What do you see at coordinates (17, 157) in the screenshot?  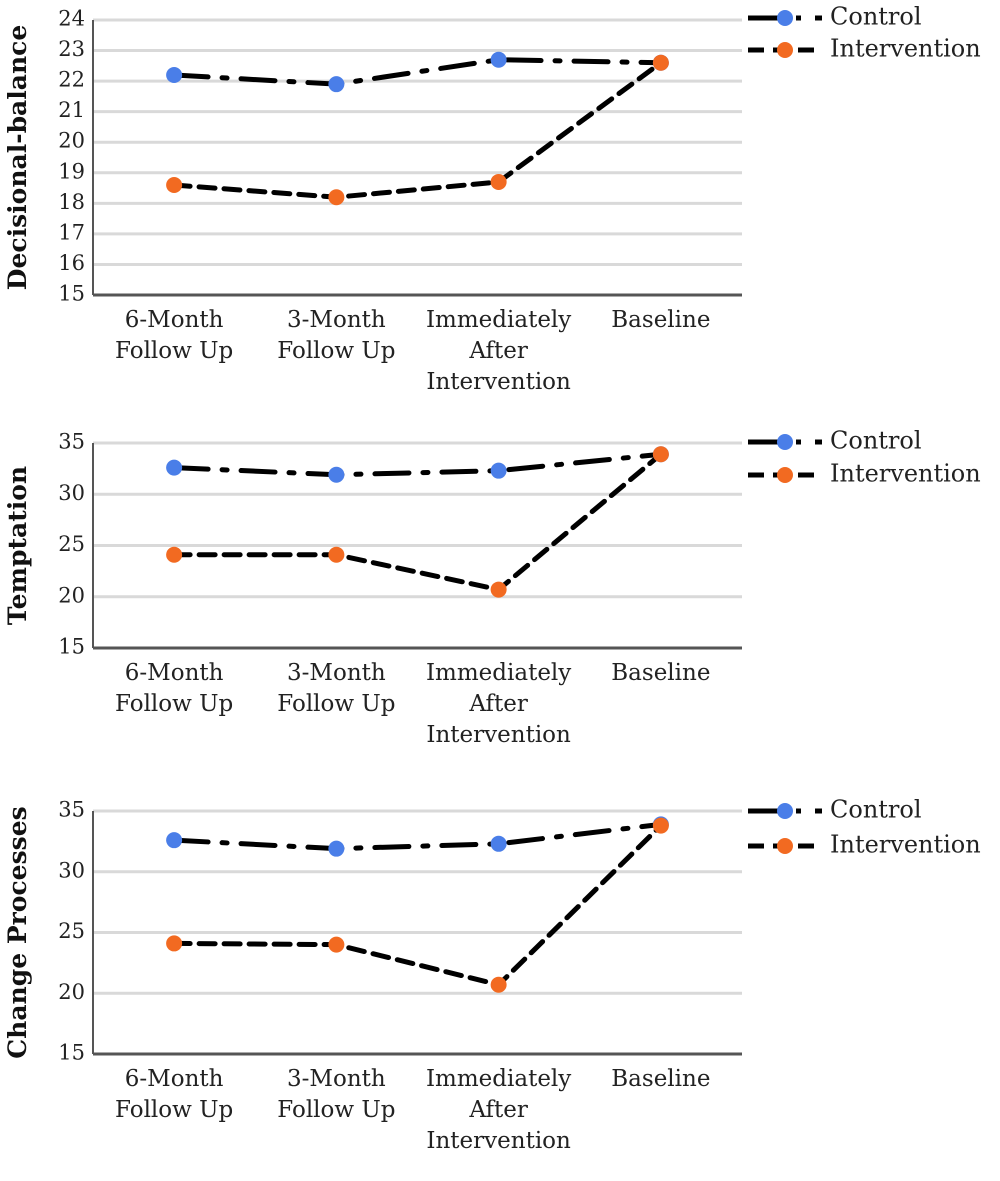 I see `y-axis-label: Decisional-balance` at bounding box center [17, 157].